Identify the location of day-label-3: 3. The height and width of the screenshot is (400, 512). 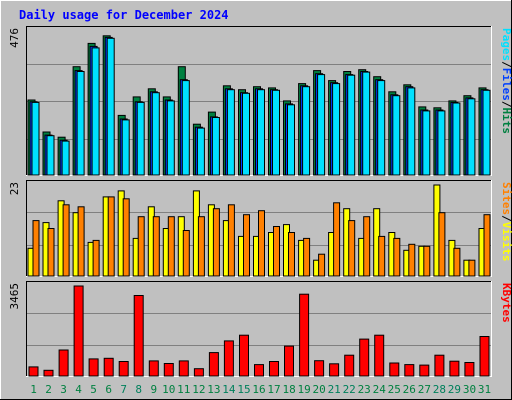
(63, 389).